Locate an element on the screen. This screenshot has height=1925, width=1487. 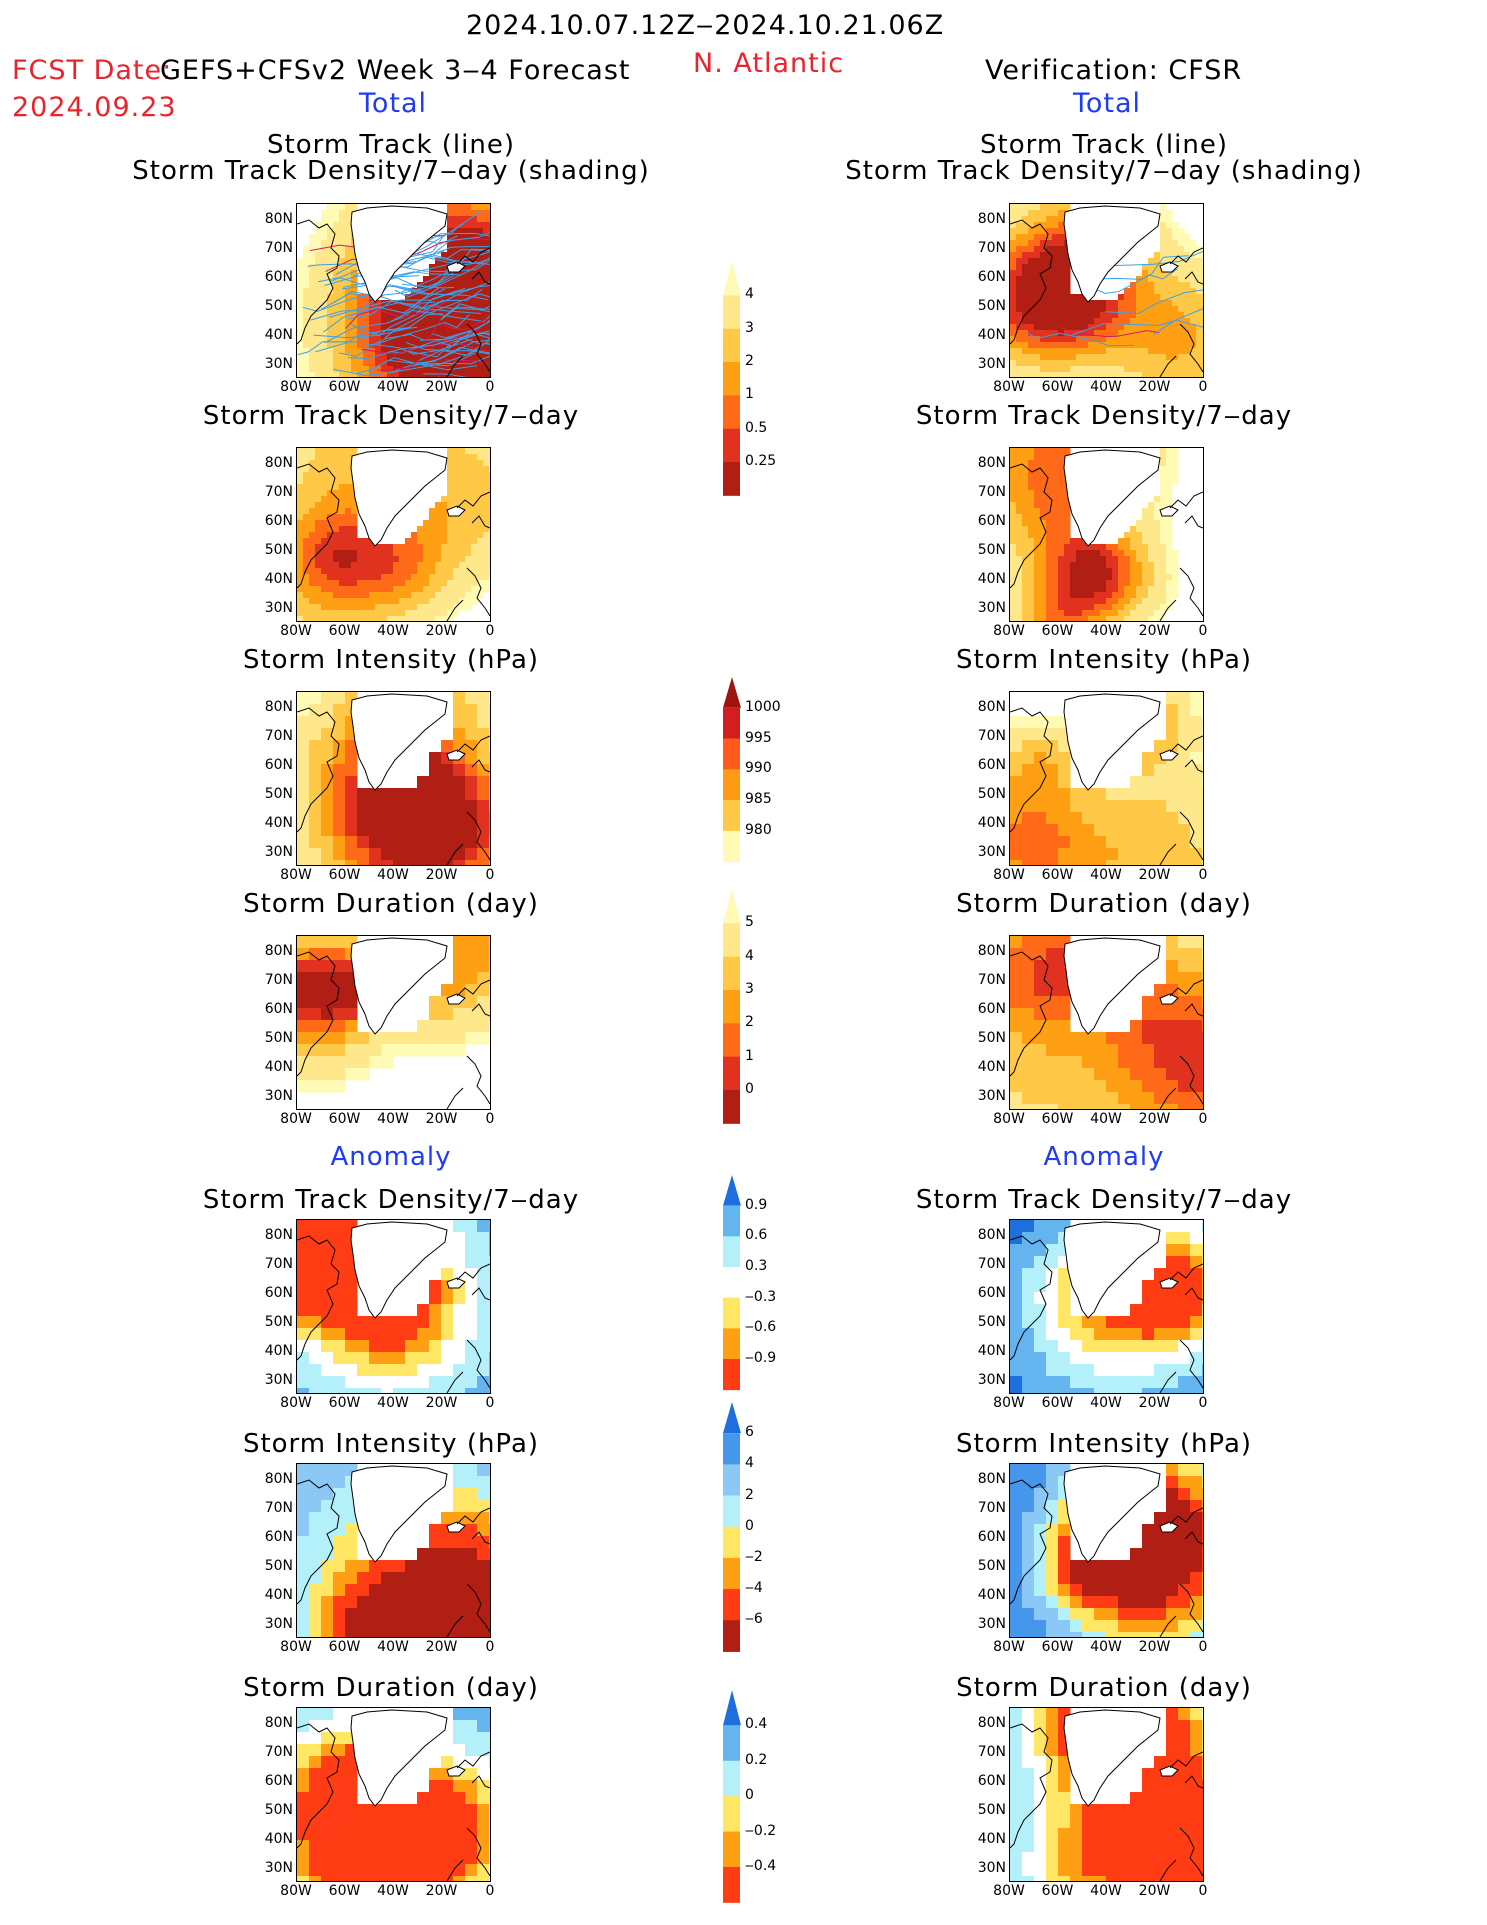
left-total-label: Total is located at coordinates (393, 103).